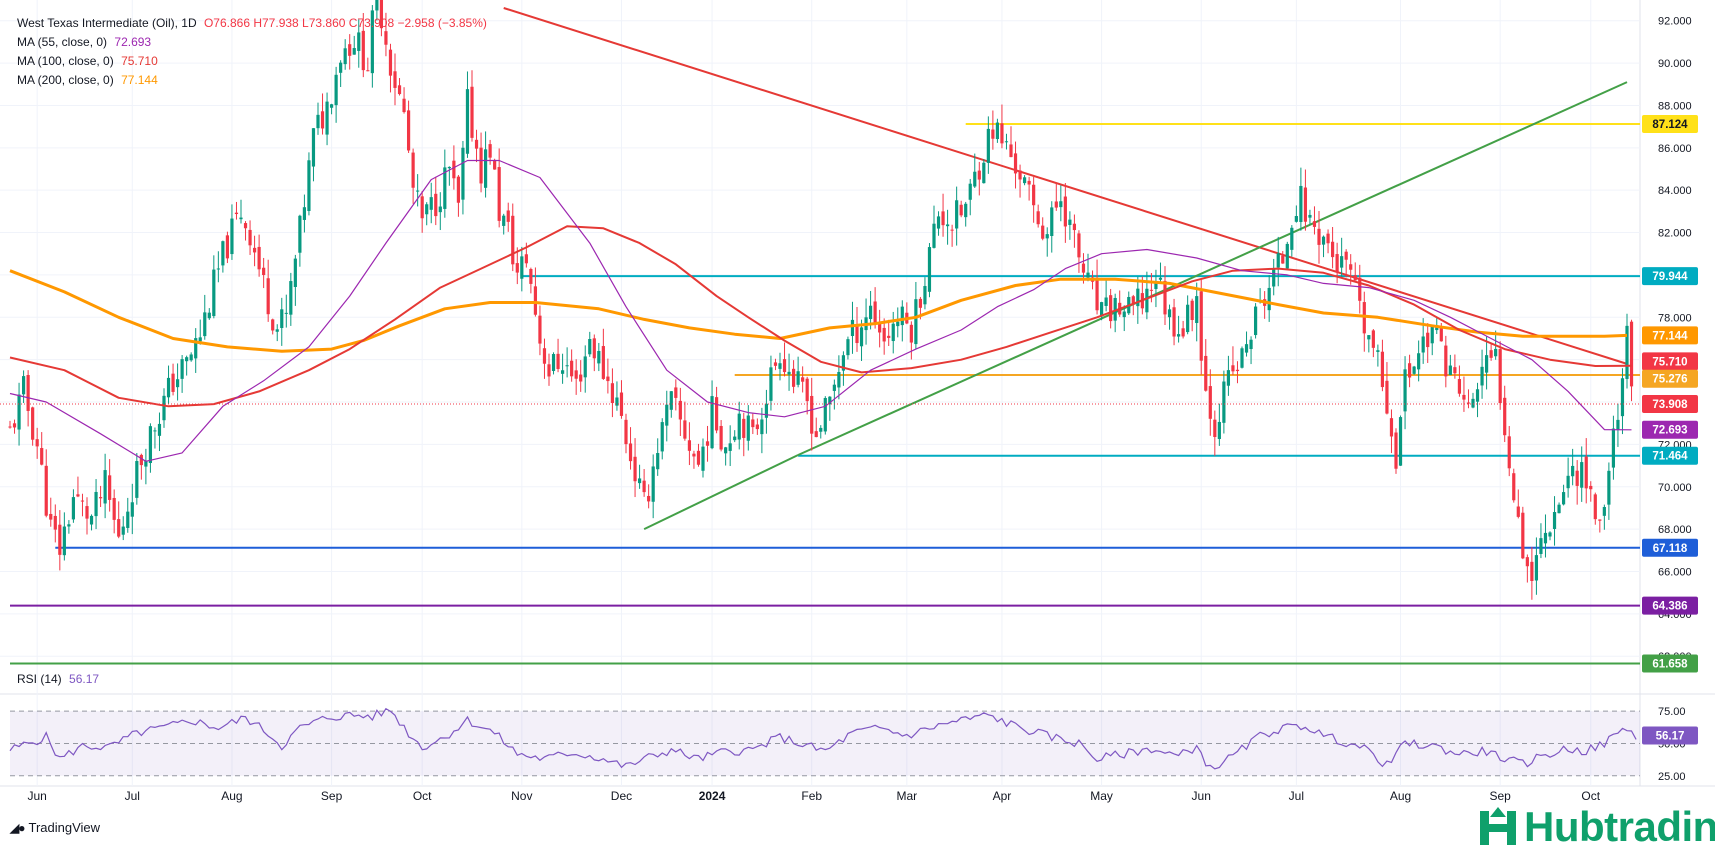 This screenshot has width=1715, height=850. I want to click on ma100-value: 75.710, so click(139, 61).